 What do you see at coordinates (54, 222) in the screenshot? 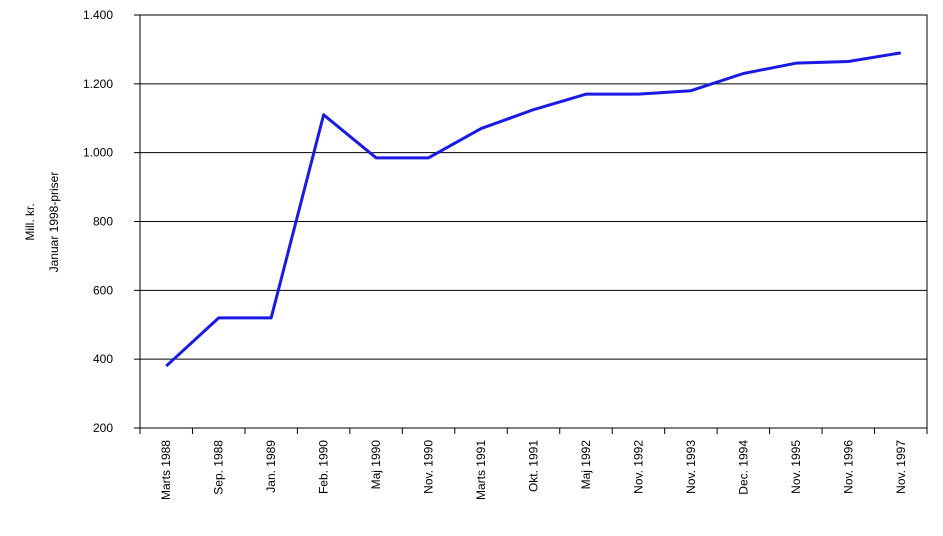
I see `y-axis-label: Januar 1998-priser` at bounding box center [54, 222].